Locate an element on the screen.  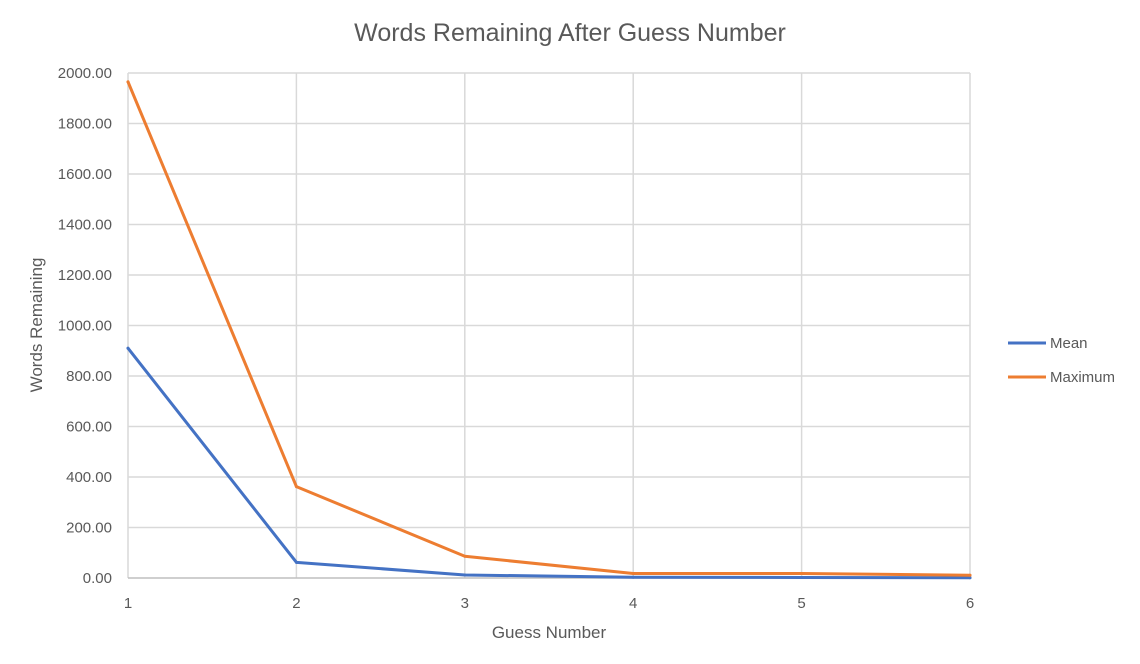
x-tick-label: 1 is located at coordinates (128, 603).